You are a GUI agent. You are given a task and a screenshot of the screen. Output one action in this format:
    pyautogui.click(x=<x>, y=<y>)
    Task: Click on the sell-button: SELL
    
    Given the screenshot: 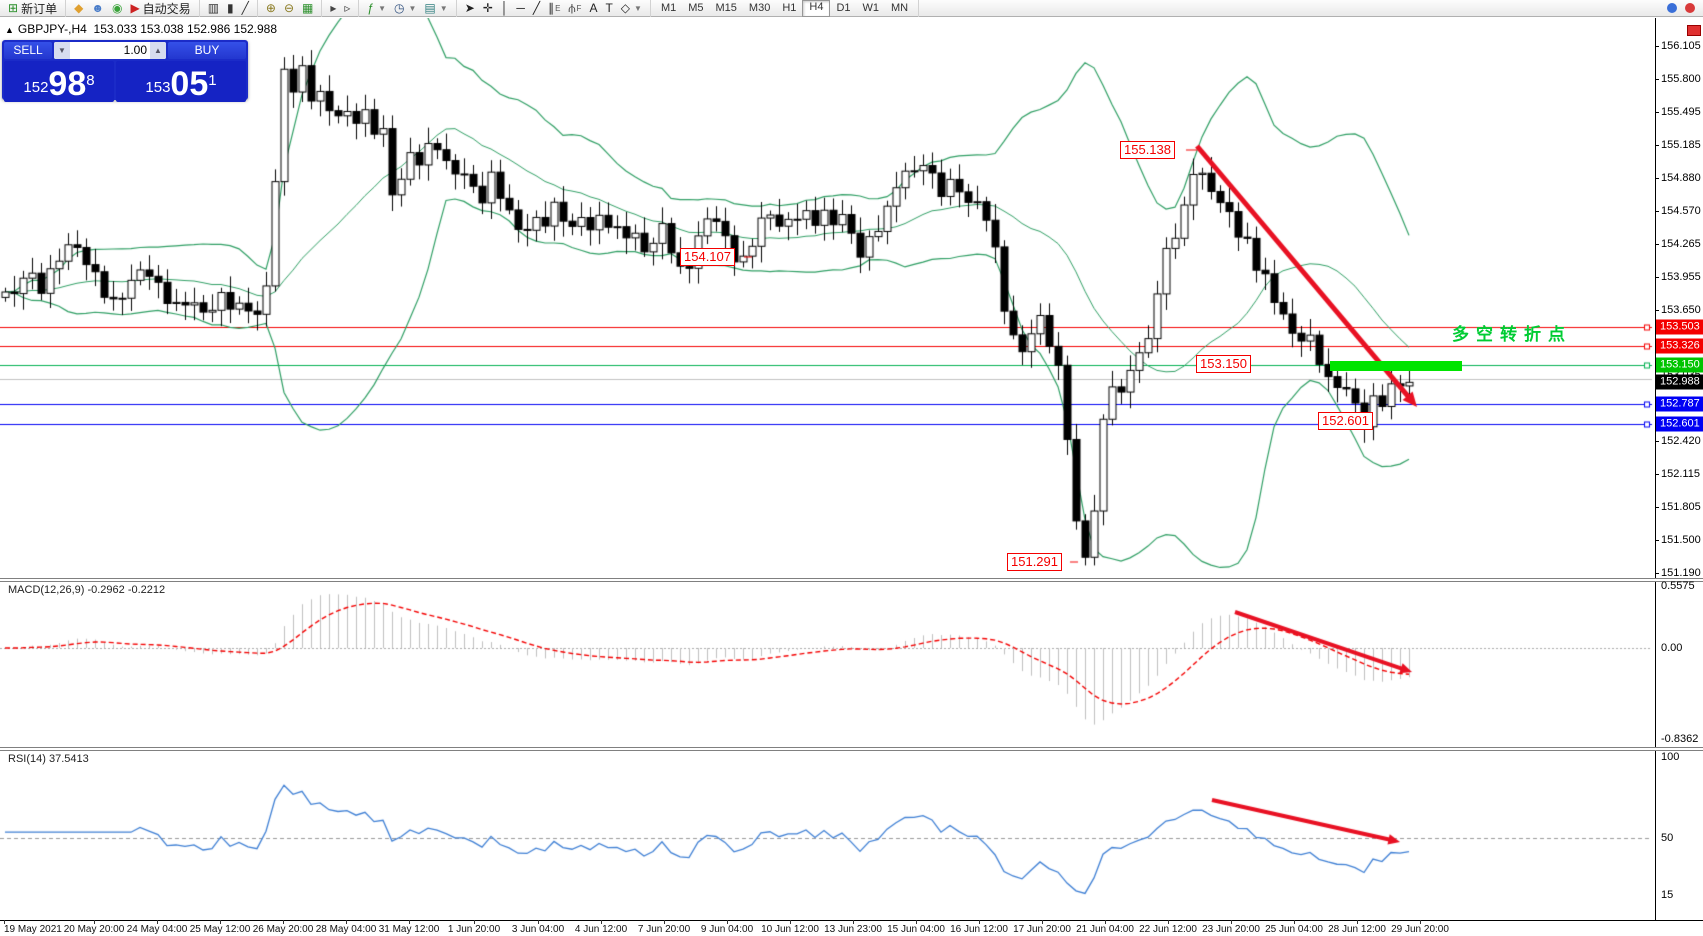 What is the action you would take?
    pyautogui.click(x=28, y=50)
    